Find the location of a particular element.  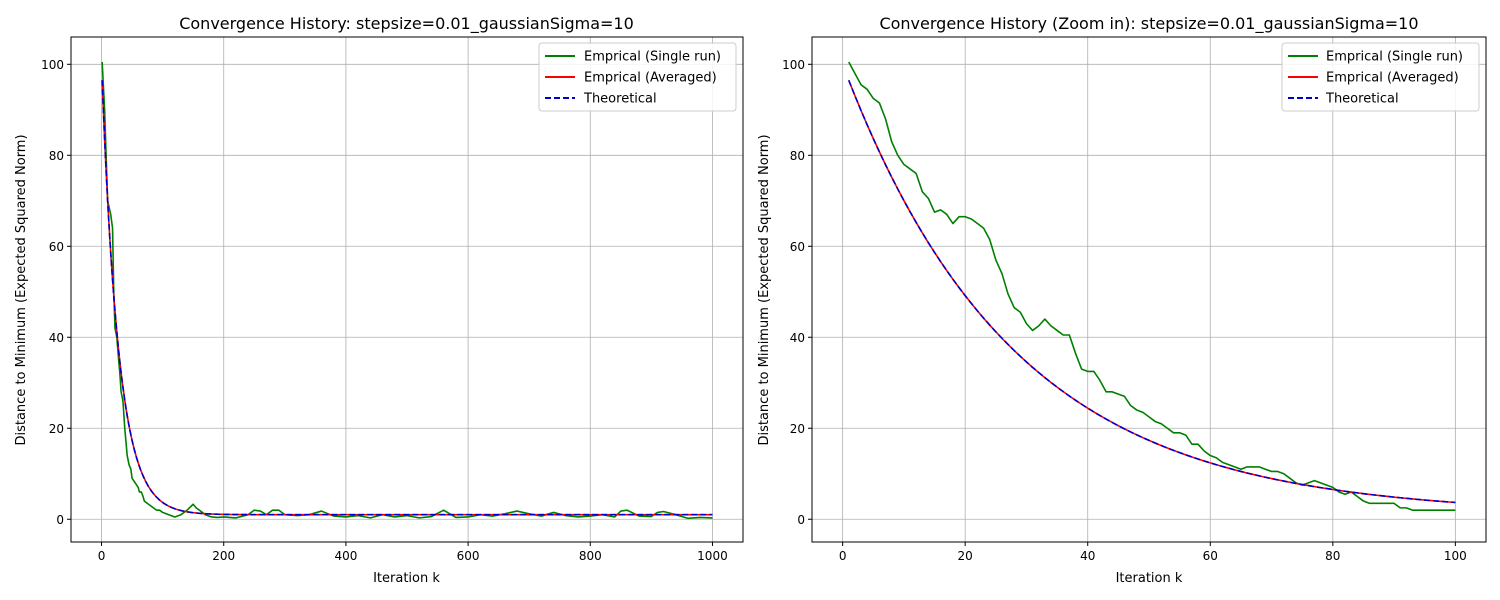

x-tick-label: 80 is located at coordinates (1332, 556).